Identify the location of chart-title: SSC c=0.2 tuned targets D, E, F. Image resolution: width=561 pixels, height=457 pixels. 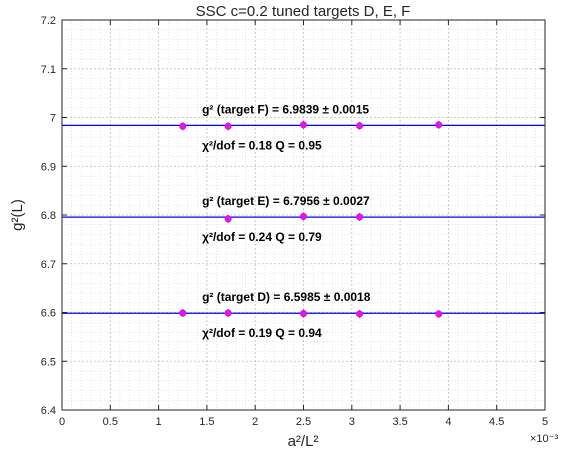
(303, 11).